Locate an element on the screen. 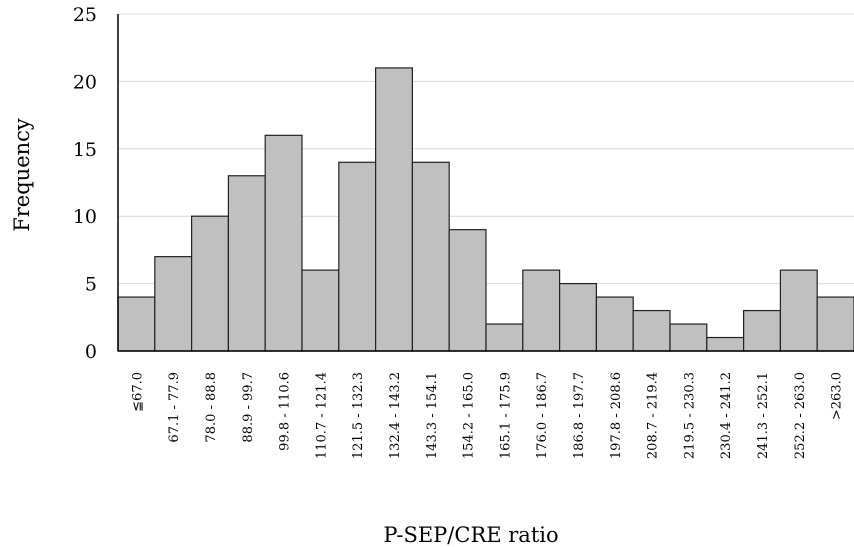 The image size is (854, 547). x-tick-label: 186.8 - 197.7 is located at coordinates (579, 415).